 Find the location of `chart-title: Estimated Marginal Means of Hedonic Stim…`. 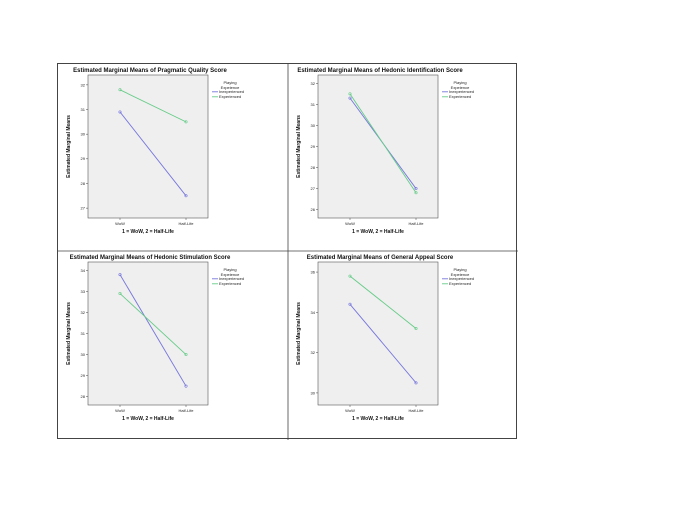

chart-title: Estimated Marginal Means of Hedonic Stim… is located at coordinates (150, 258).